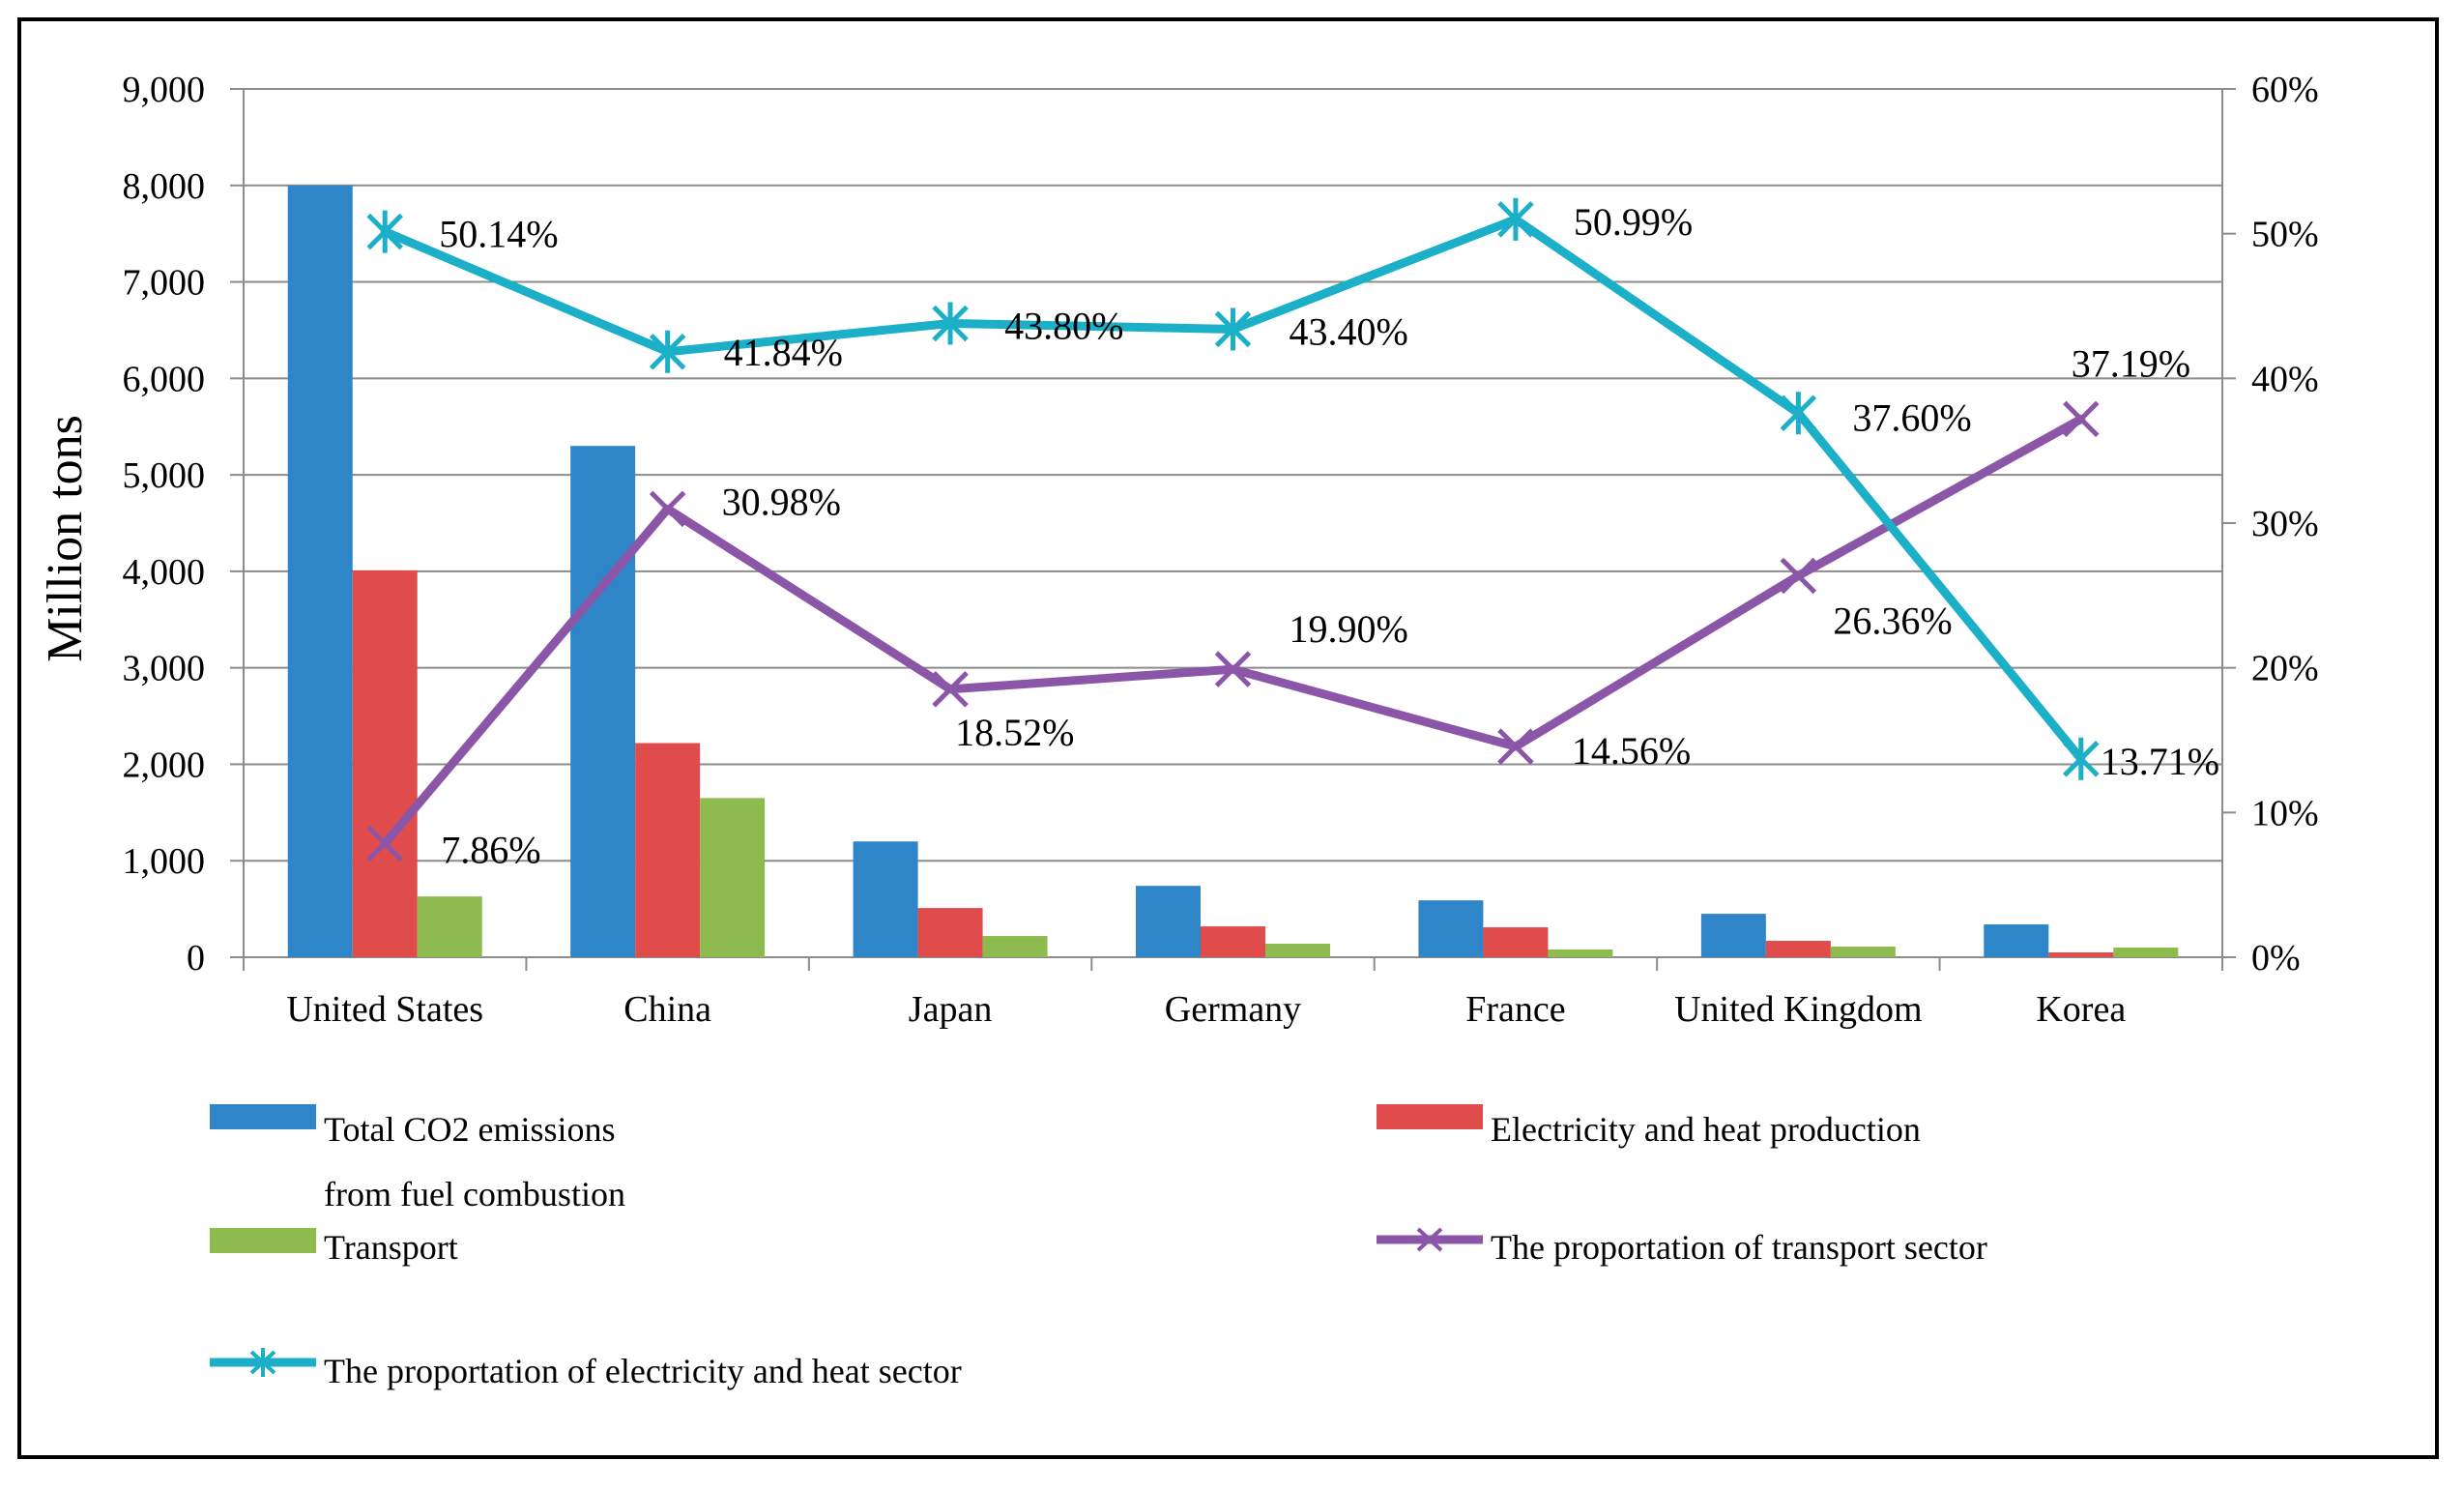 This screenshot has height=1490, width=2464. What do you see at coordinates (2285, 90) in the screenshot?
I see `y2-tick-label: 60%` at bounding box center [2285, 90].